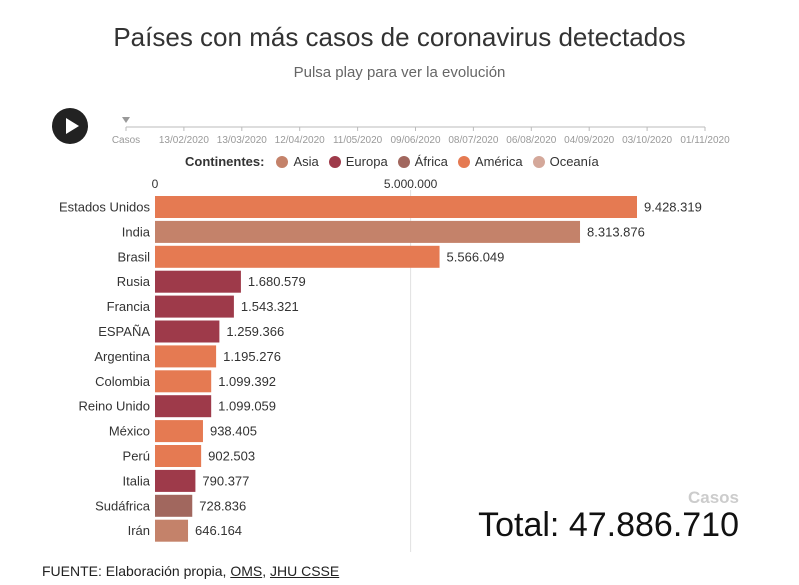 Image resolution: width=799 pixels, height=585 pixels. Describe the element at coordinates (222, 505) in the screenshot. I see `data-label: 728.836` at that location.